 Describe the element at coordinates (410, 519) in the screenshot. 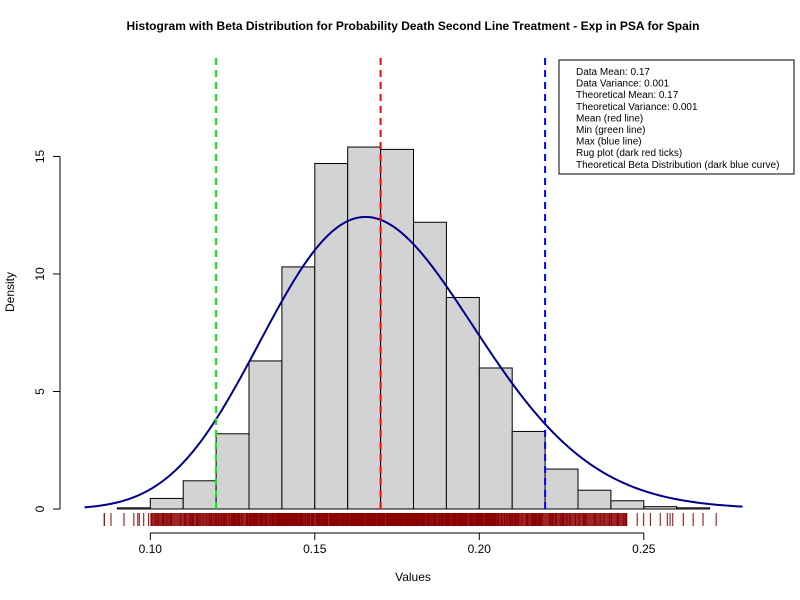

I see `rug-plot` at that location.